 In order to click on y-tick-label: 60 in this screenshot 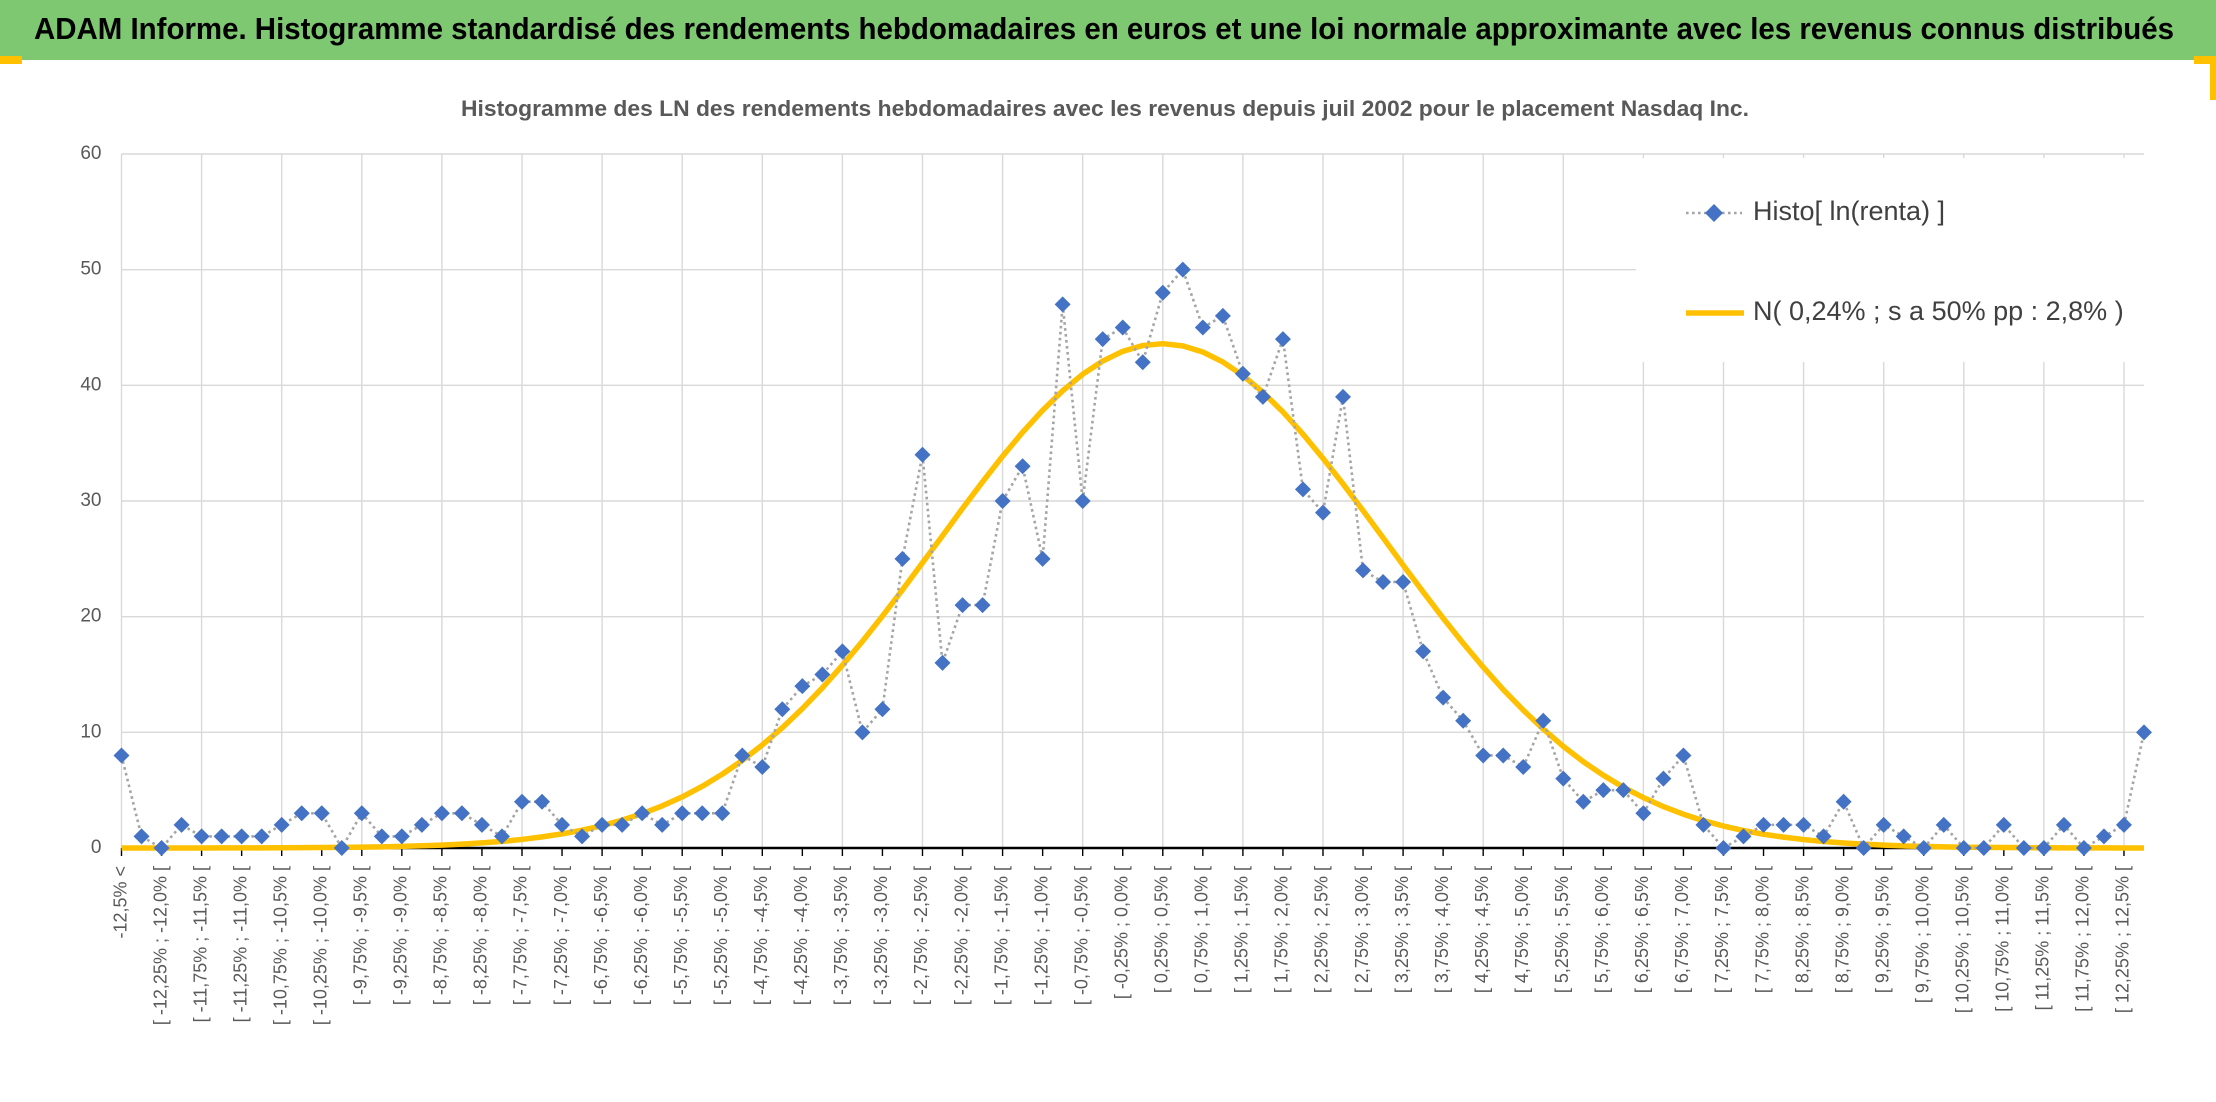, I will do `click(90, 153)`.